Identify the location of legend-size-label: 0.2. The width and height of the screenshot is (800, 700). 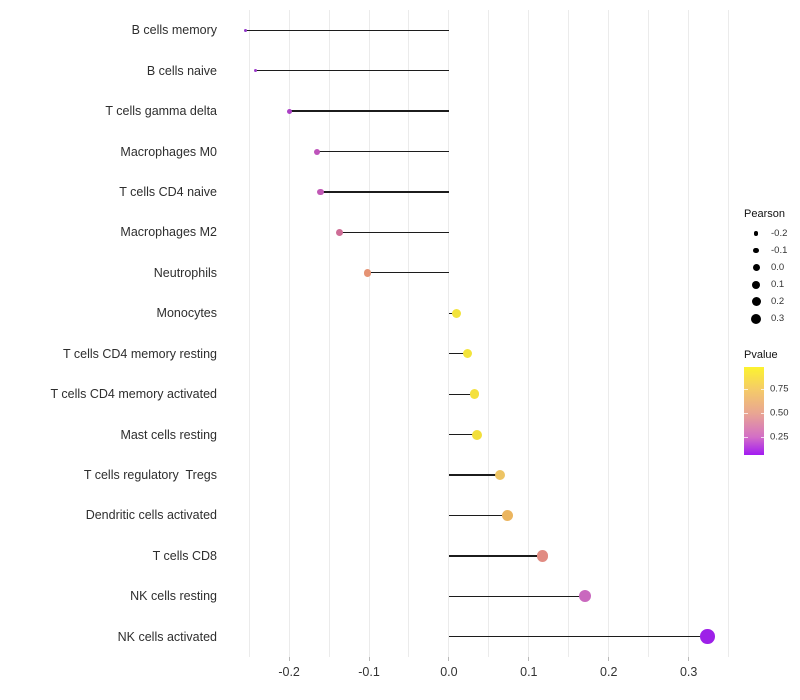
(778, 301).